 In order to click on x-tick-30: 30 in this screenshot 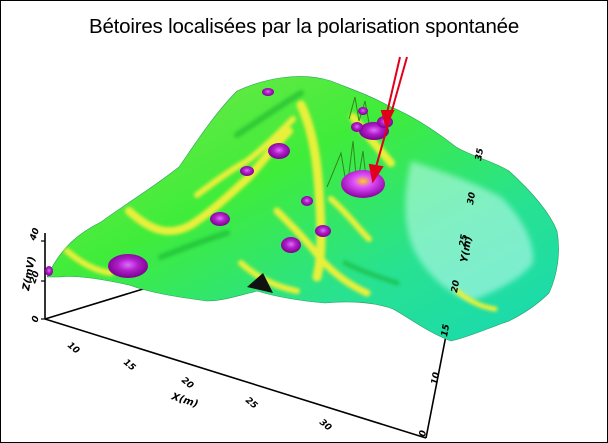, I will do `click(325, 426)`.